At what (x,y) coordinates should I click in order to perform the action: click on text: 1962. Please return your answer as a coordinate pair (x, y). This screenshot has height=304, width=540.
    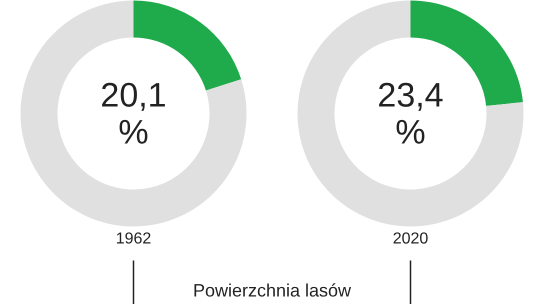
    Looking at the image, I should click on (134, 239).